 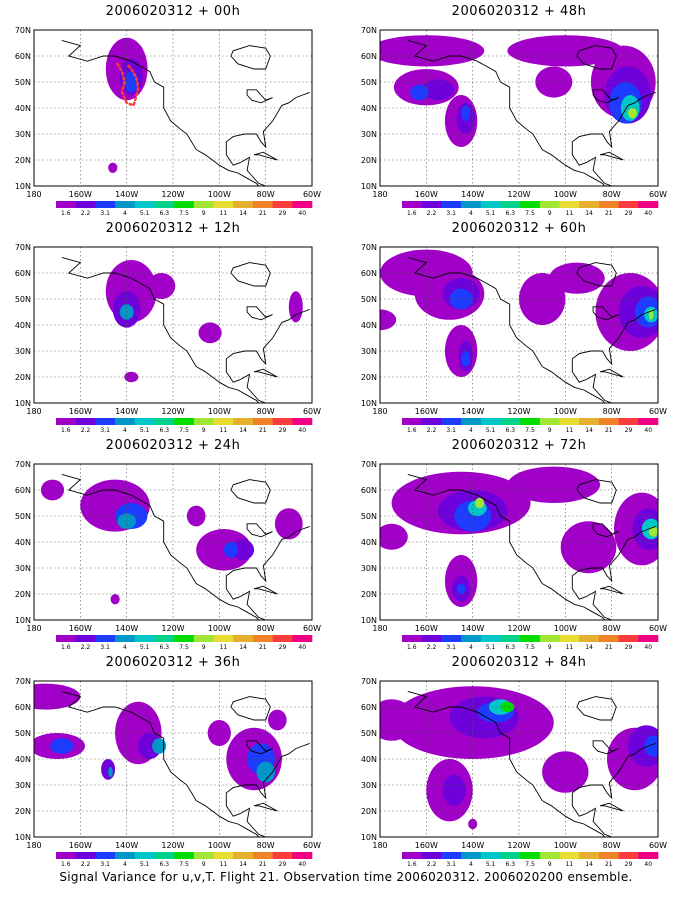 What do you see at coordinates (530, 860) in the screenshot?
I see `colorbar: 1.6 2.2 3.1 4 5.1 6.3 7.5 9 11 14 21 29 40` at bounding box center [530, 860].